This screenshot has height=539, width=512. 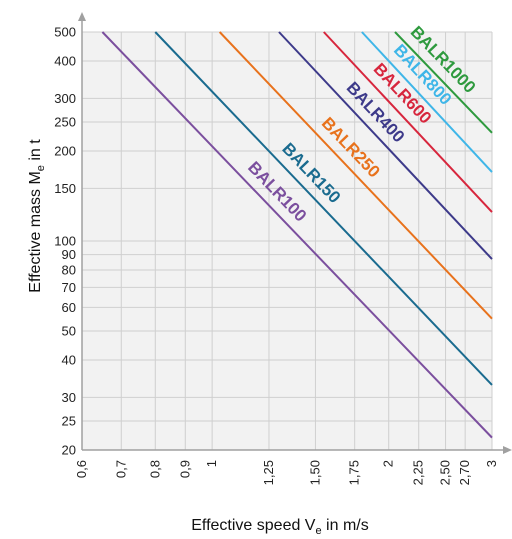 What do you see at coordinates (69, 331) in the screenshot?
I see `y-tick-label: 50` at bounding box center [69, 331].